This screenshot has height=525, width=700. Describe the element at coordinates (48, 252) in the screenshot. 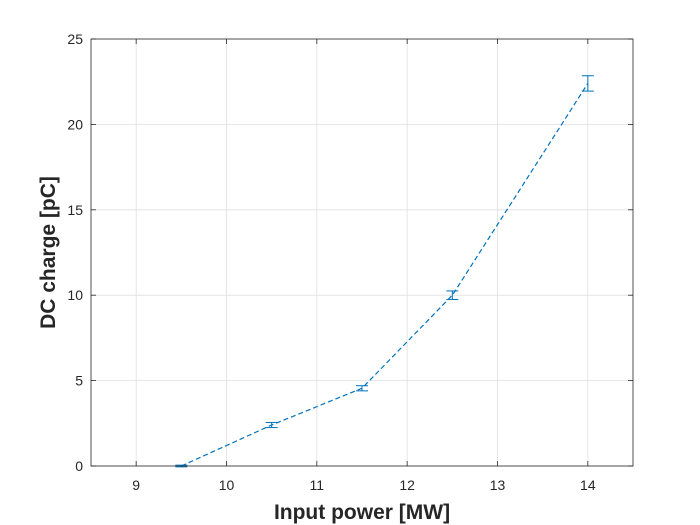

I see `y-axis-label: DC charge [pC]` at that location.